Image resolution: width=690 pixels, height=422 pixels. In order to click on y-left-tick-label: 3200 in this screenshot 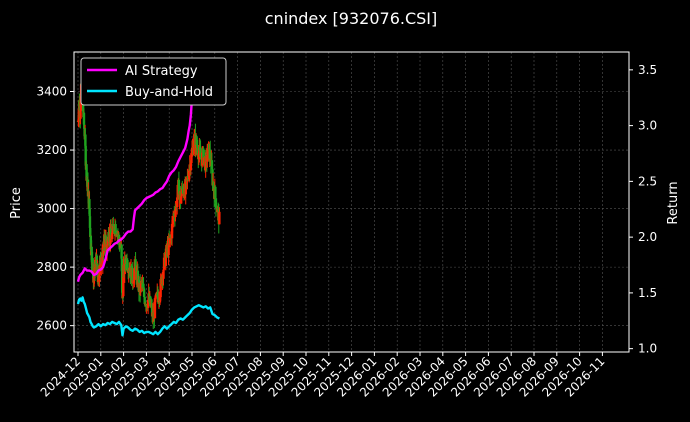, I will do `click(51, 150)`.